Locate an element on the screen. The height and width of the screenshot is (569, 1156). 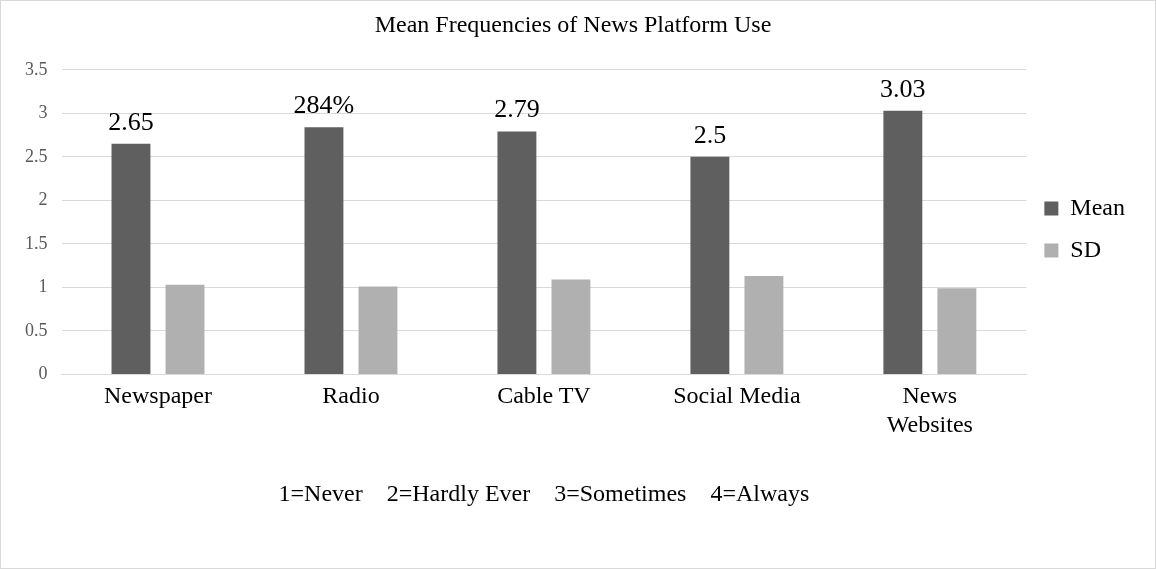
data-label: 284% is located at coordinates (324, 105).